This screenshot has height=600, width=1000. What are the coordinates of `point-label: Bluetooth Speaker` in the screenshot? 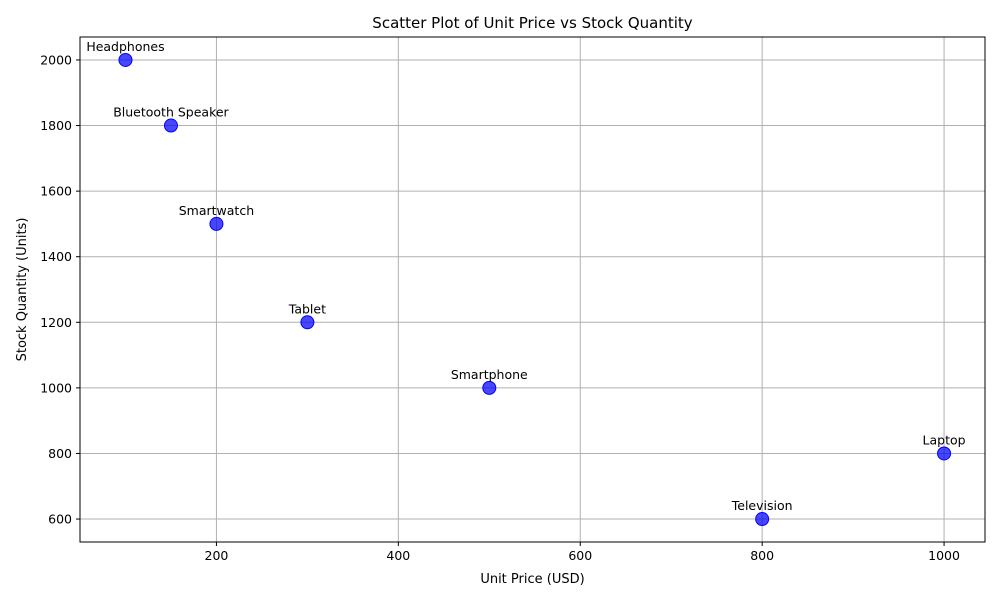 It's located at (171, 112).